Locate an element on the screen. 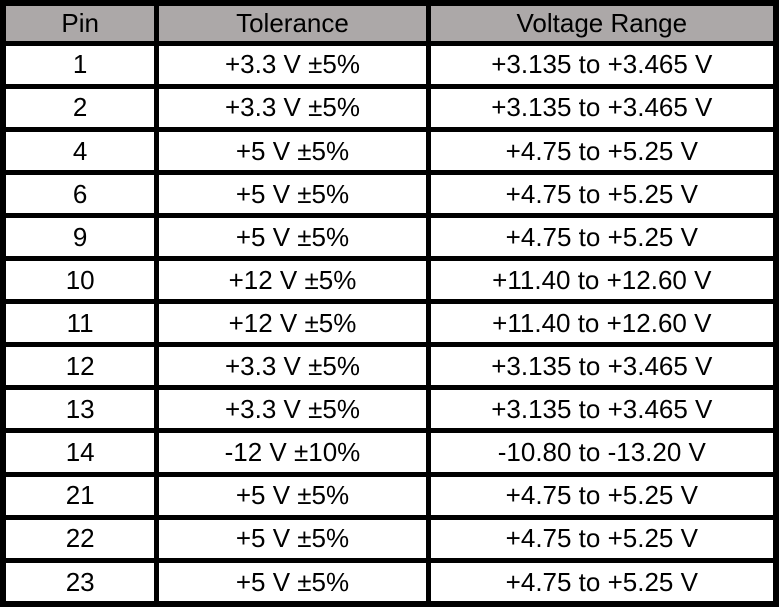 Image resolution: width=779 pixels, height=607 pixels. table-row: 11 +12 V ±5% +11.40 to +12.60 V is located at coordinates (389, 323).